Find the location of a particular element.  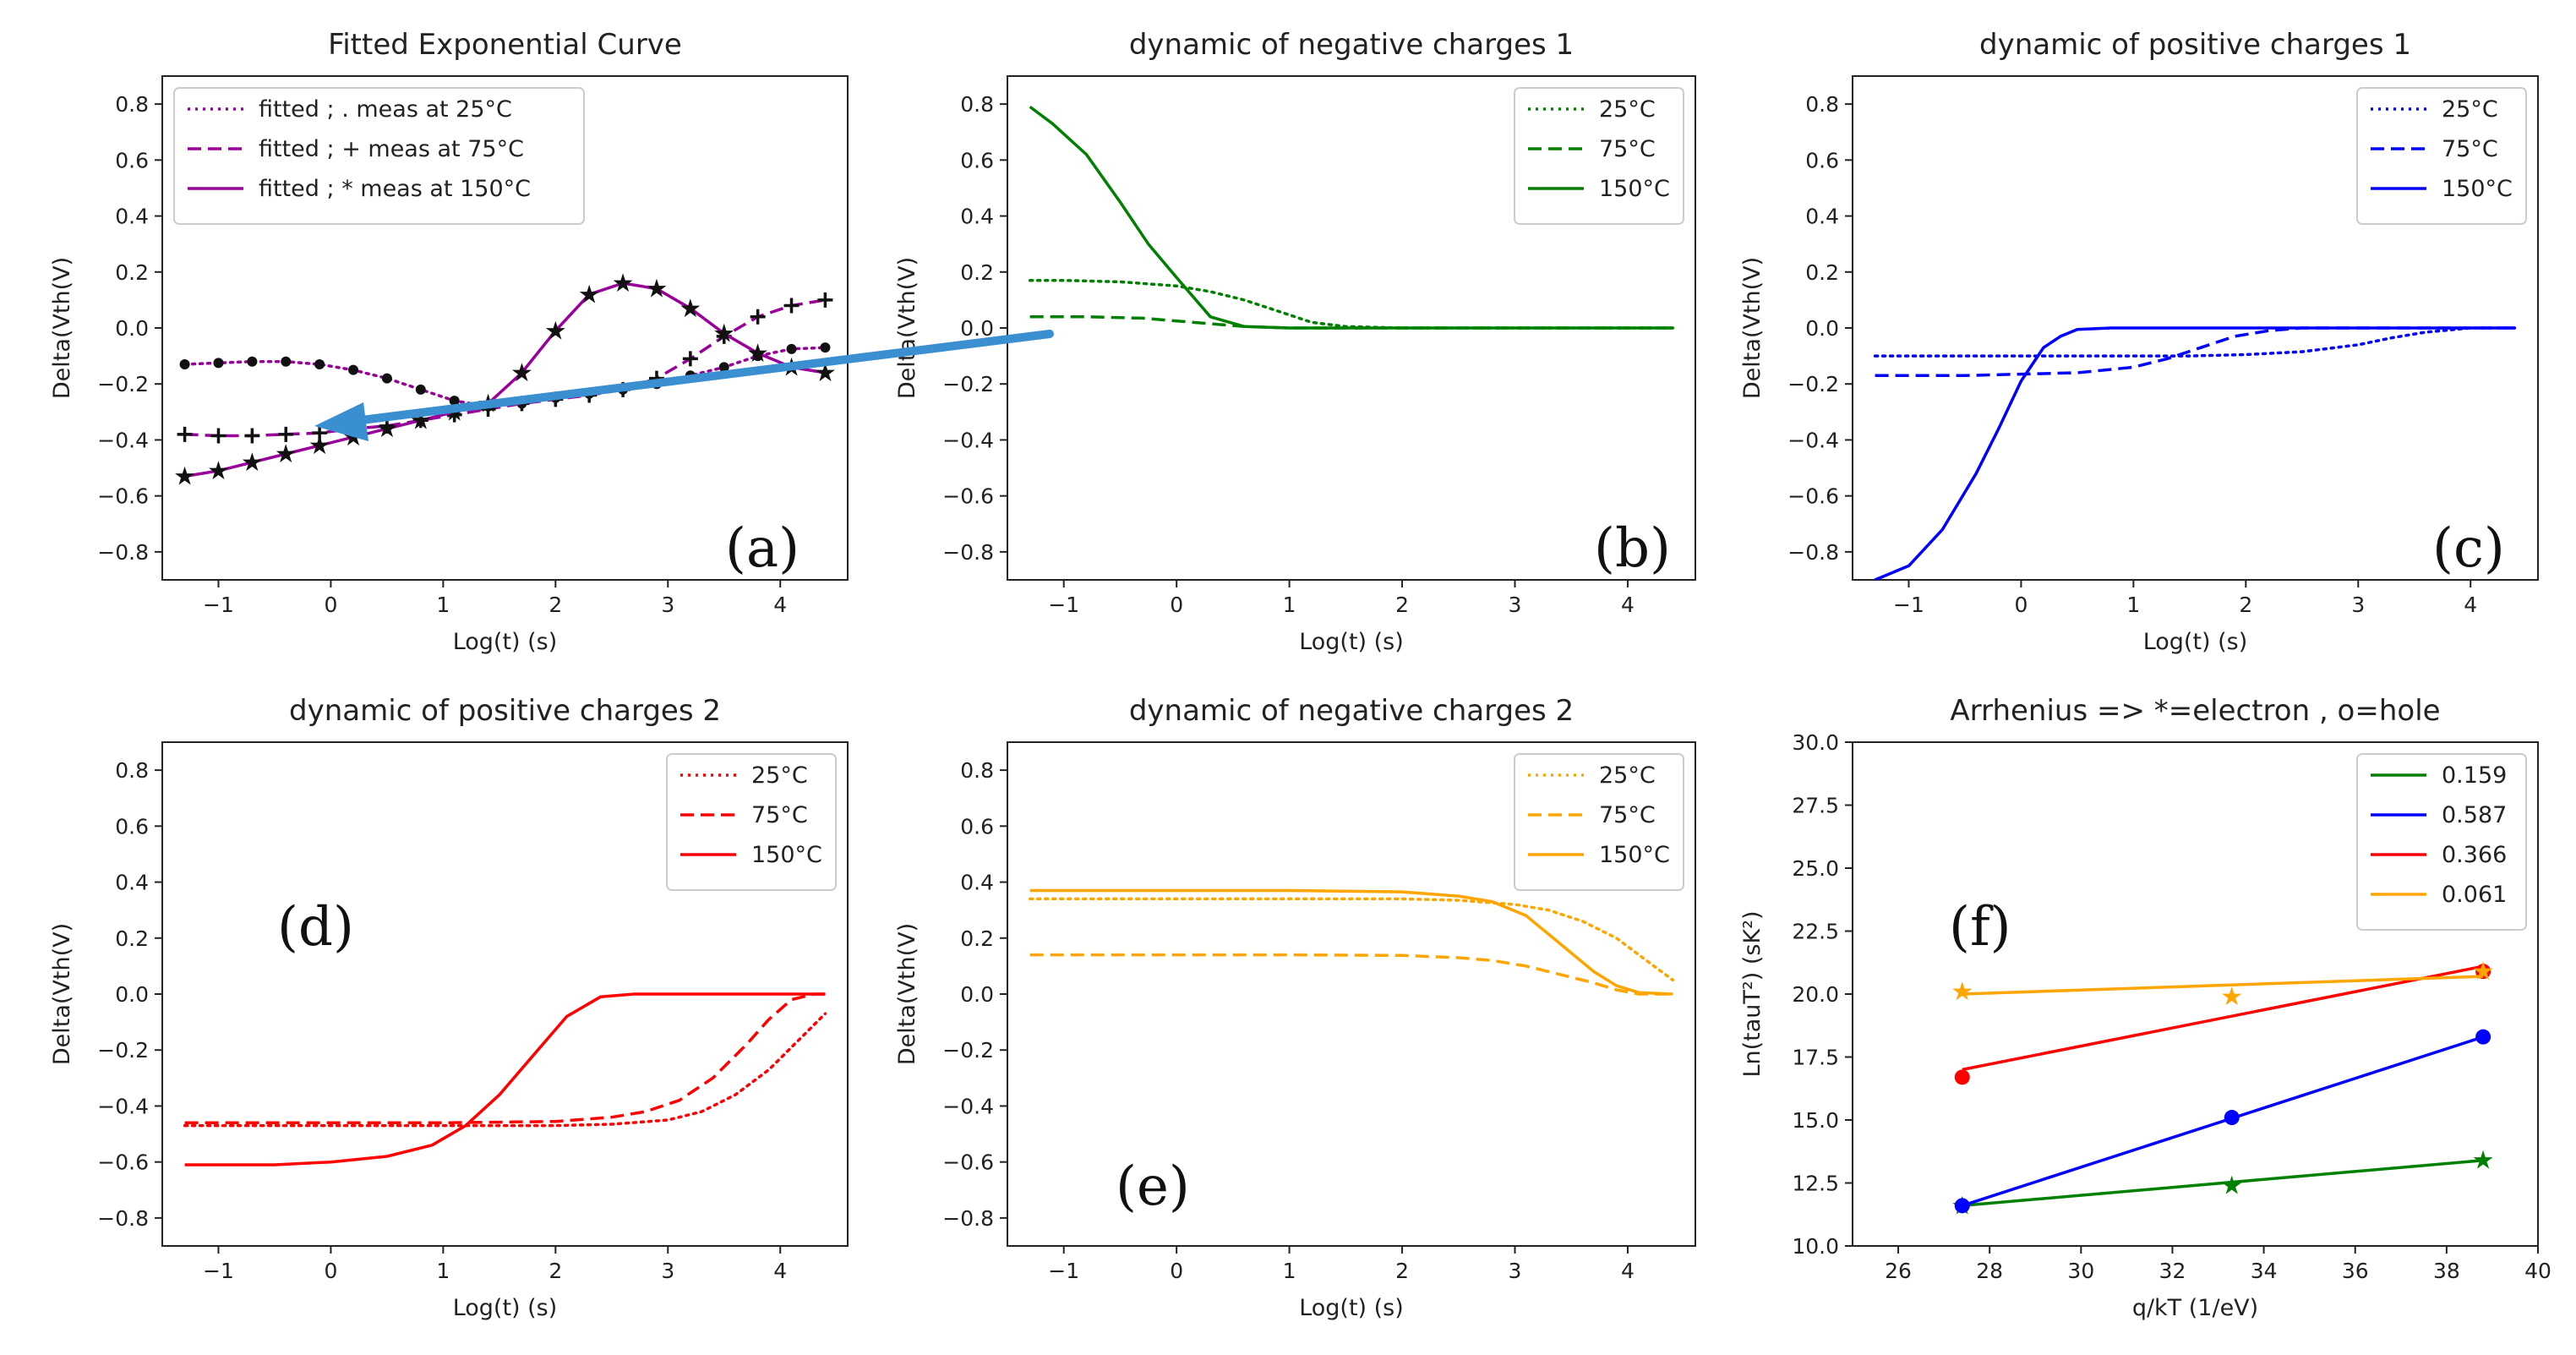

x-tick-label: 38 is located at coordinates (2446, 1271).